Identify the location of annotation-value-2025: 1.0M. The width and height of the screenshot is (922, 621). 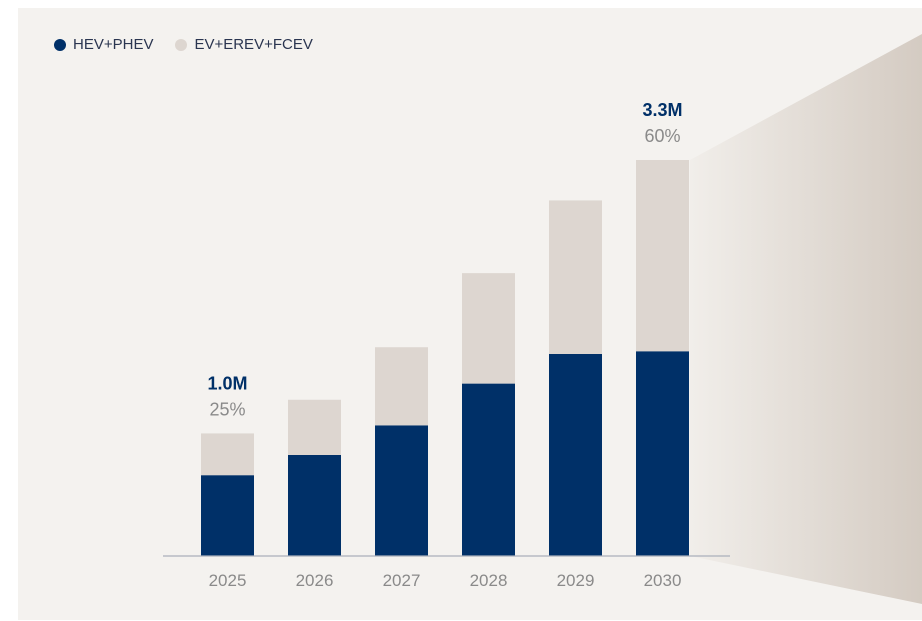
(227, 383).